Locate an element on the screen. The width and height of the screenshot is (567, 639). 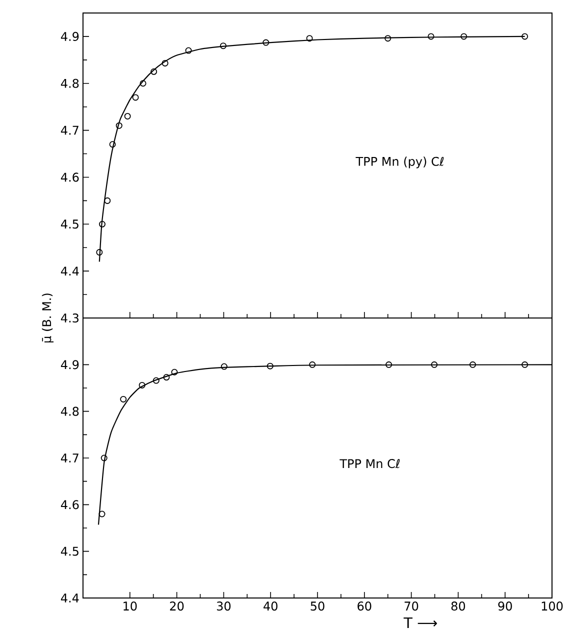
x-tick-label: 100 is located at coordinates (552, 606).